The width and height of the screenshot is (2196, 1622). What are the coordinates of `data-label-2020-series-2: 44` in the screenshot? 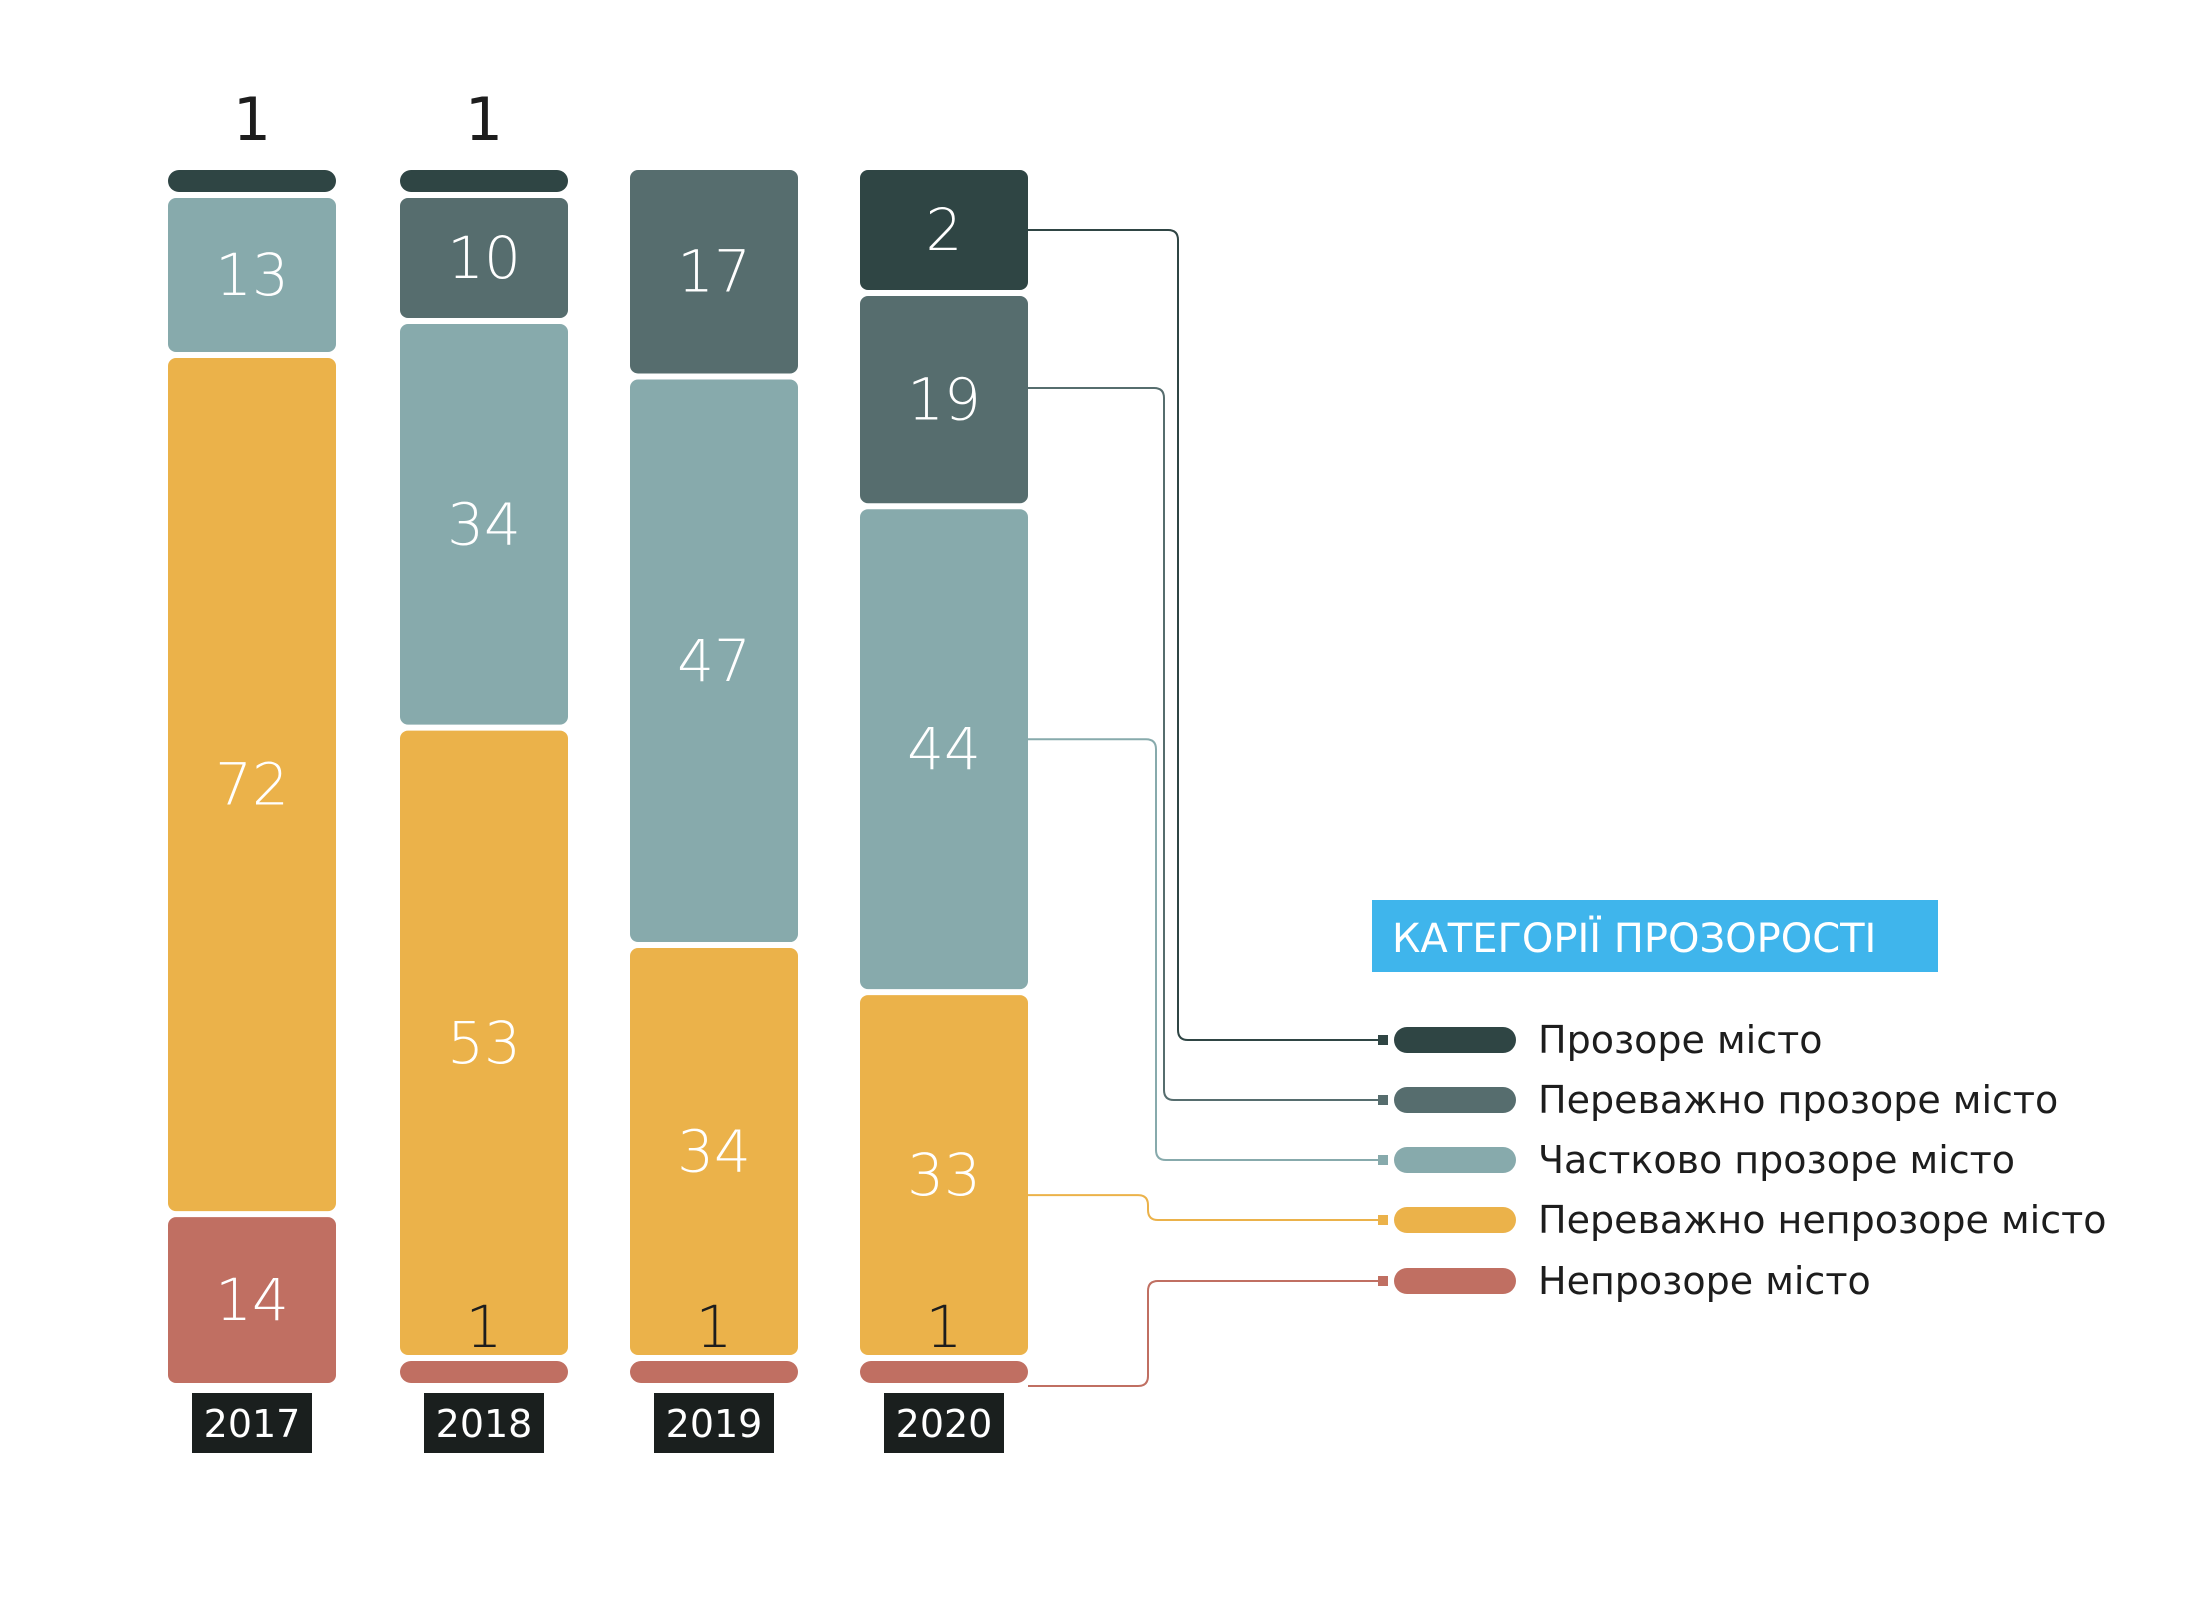 It's located at (944, 749).